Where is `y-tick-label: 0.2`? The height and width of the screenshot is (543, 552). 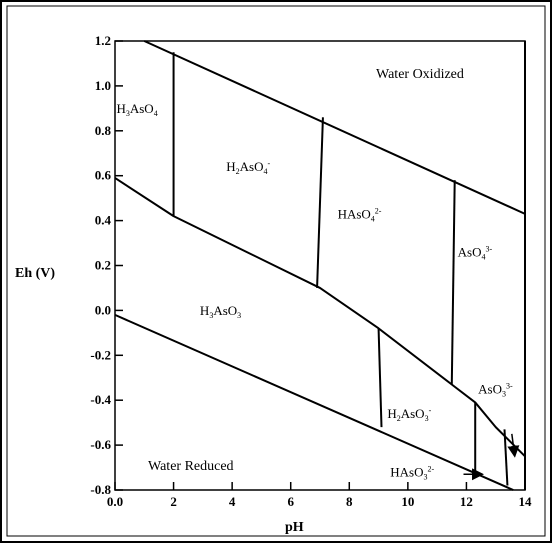 y-tick-label: 0.2 is located at coordinates (103, 265).